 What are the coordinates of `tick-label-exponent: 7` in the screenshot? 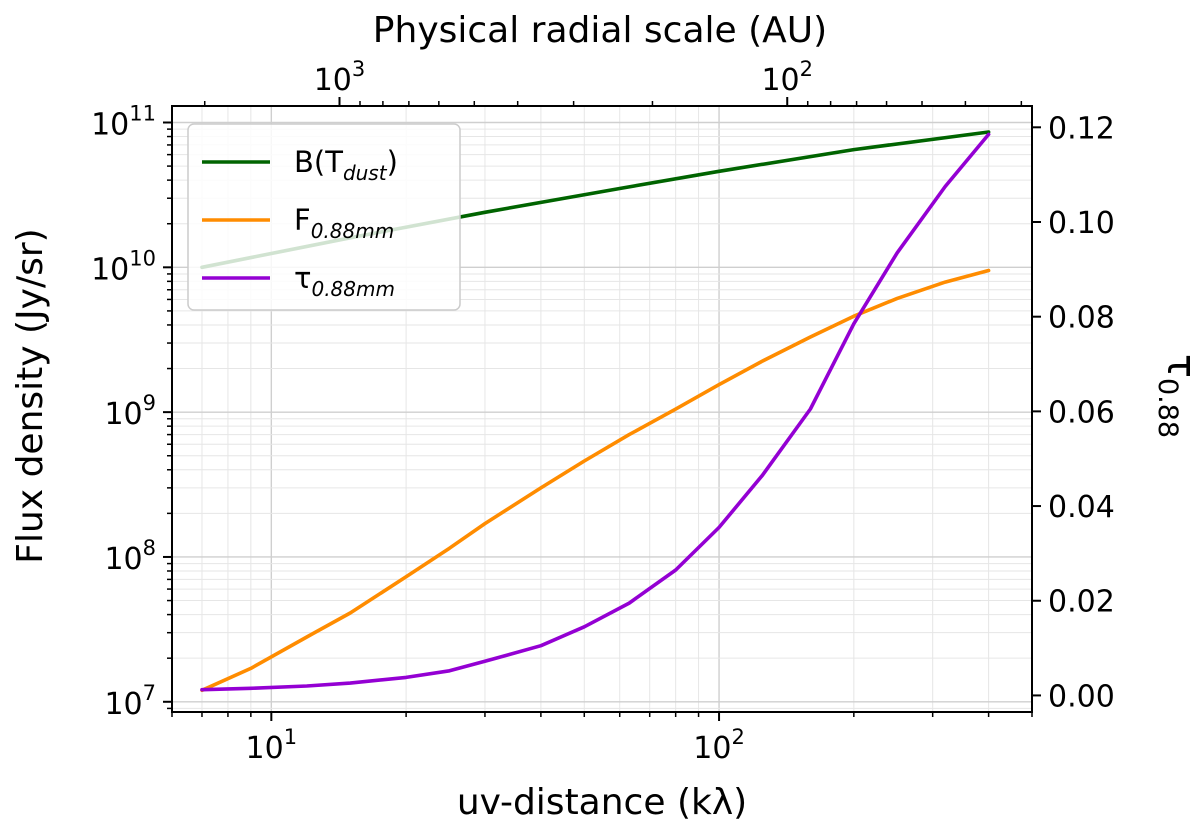 It's located at (149, 693).